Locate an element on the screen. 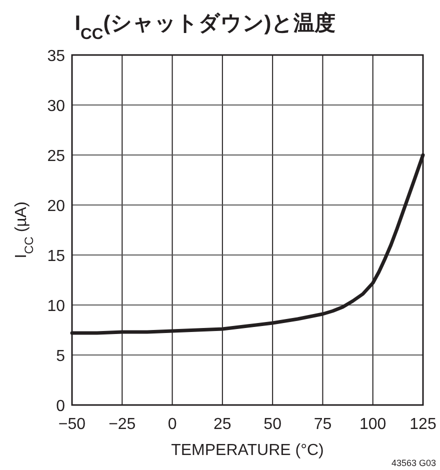 Image resolution: width=440 pixels, height=470 pixels. y-tick-label: 25 is located at coordinates (56, 156).